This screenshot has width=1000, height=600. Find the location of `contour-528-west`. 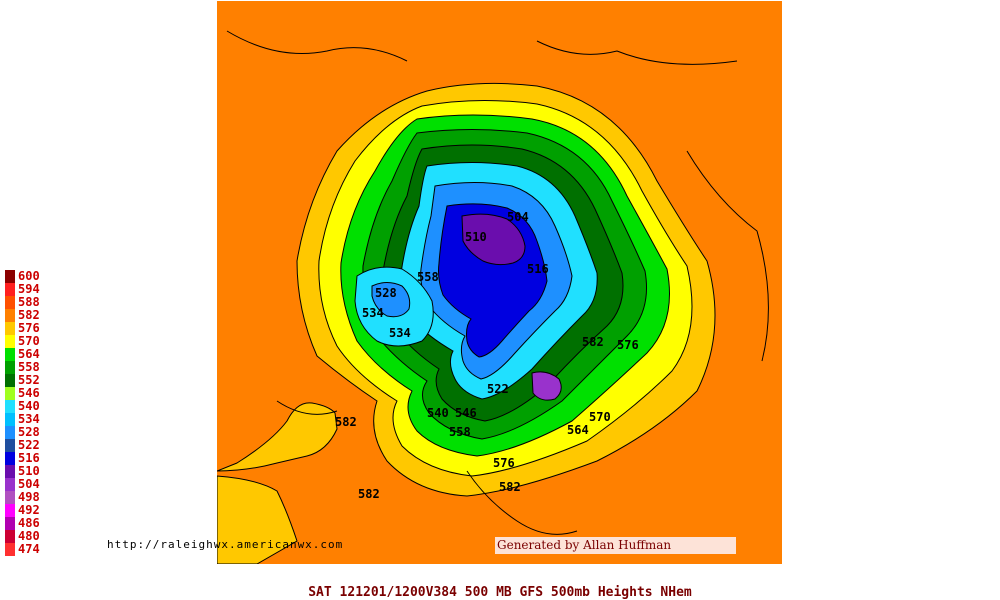

contour-528-west is located at coordinates (391, 300).